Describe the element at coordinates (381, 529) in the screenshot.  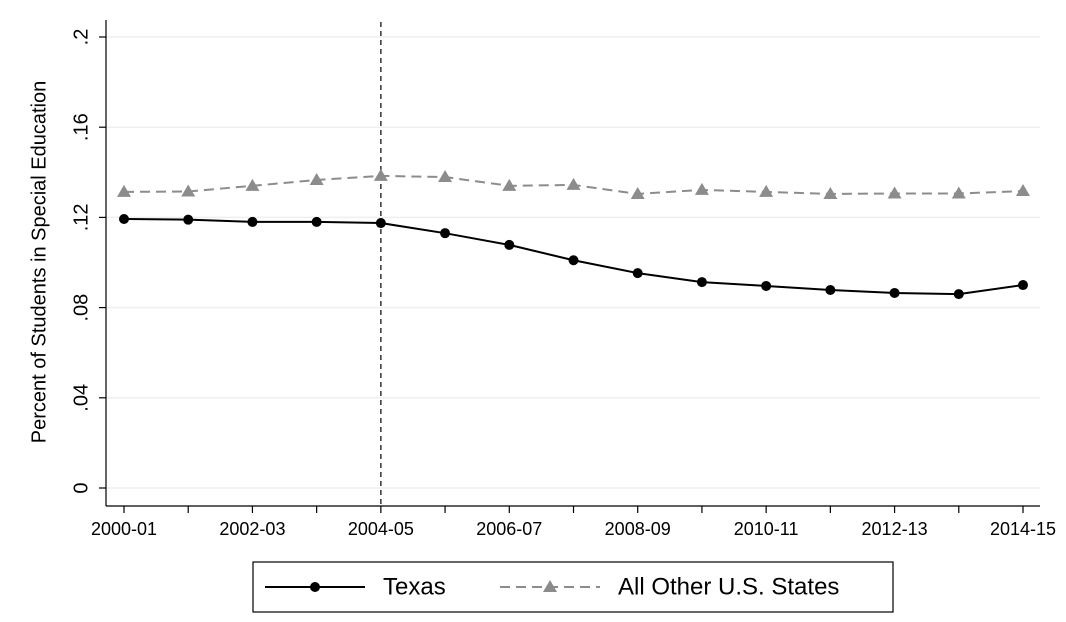
I see `x-tick-label: 2004-05` at that location.